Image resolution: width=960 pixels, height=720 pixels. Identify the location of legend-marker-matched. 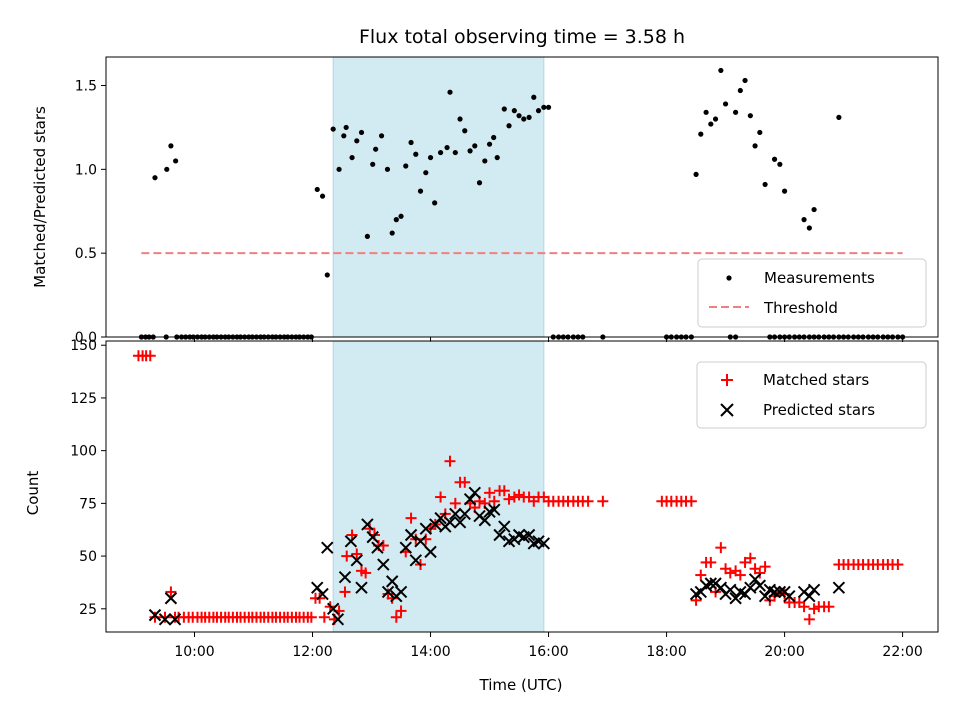
(727, 380).